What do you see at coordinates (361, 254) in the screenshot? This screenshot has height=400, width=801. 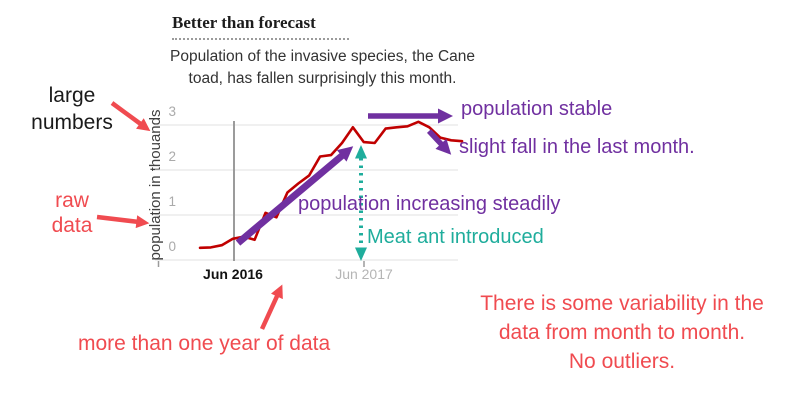 I see `arrow-down-head-icon` at bounding box center [361, 254].